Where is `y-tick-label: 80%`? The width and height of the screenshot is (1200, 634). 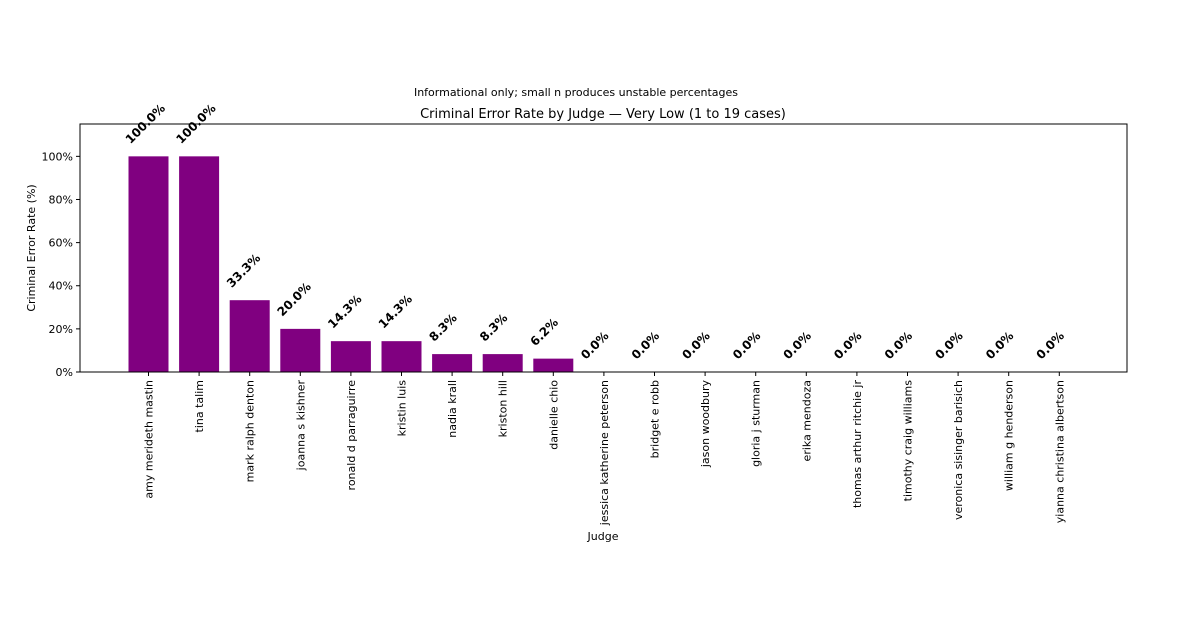
y-tick-label: 80% is located at coordinates (61, 199).